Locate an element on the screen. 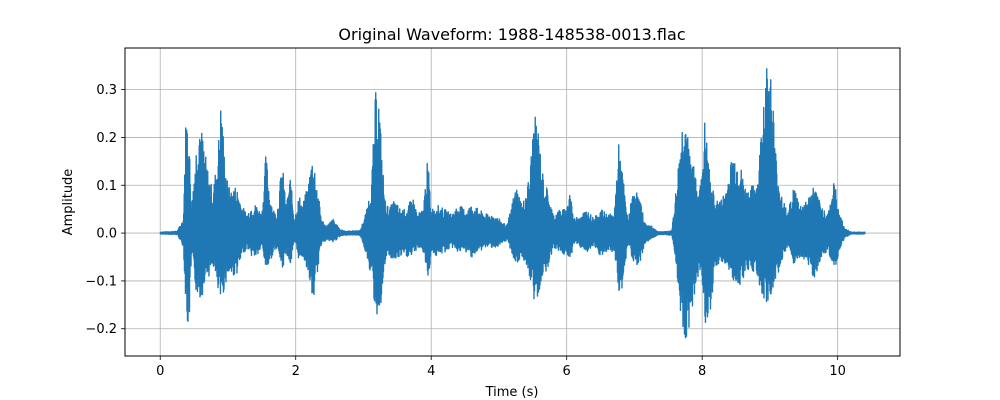 Image resolution: width=1000 pixels, height=400 pixels. y-tick-label: −0.1 is located at coordinates (101, 281).